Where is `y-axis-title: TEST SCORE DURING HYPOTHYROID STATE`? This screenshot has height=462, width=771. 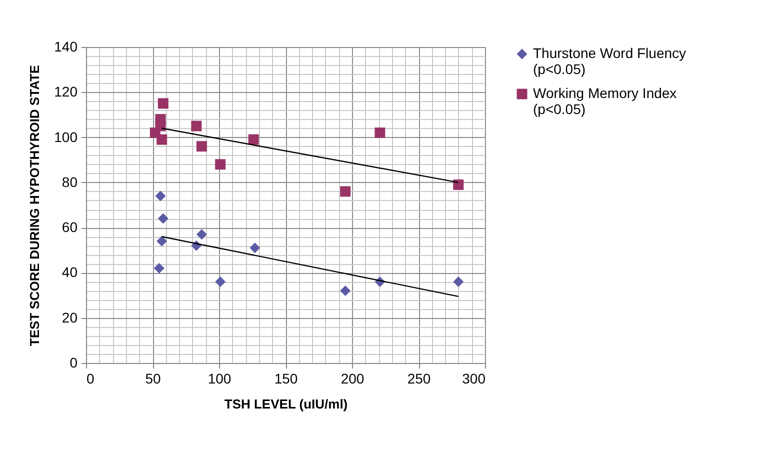
y-axis-title: TEST SCORE DURING HYPOTHYROID STATE is located at coordinates (34, 205).